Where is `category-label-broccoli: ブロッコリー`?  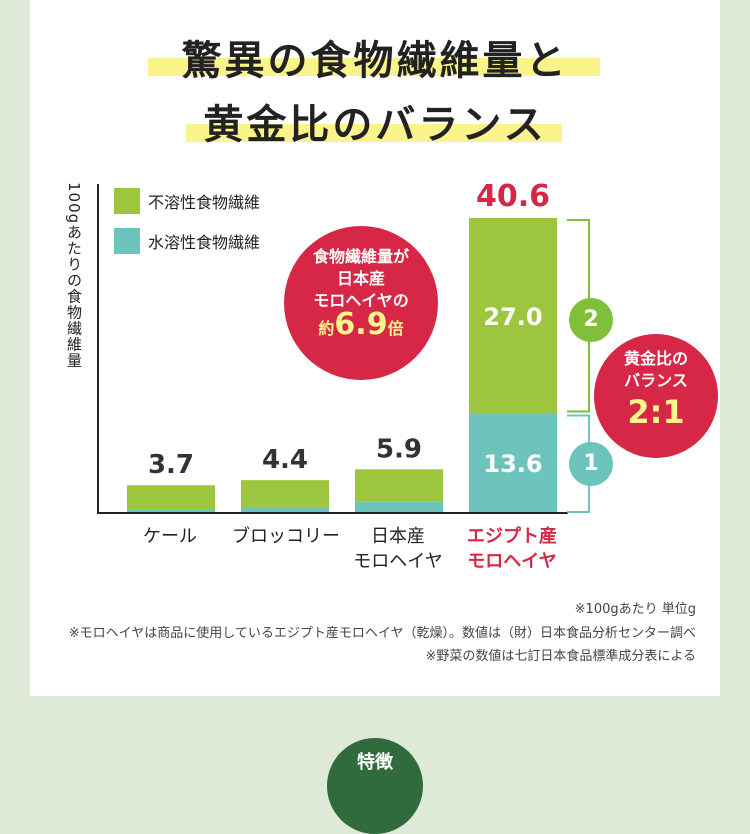 category-label-broccoli: ブロッコリー is located at coordinates (286, 536).